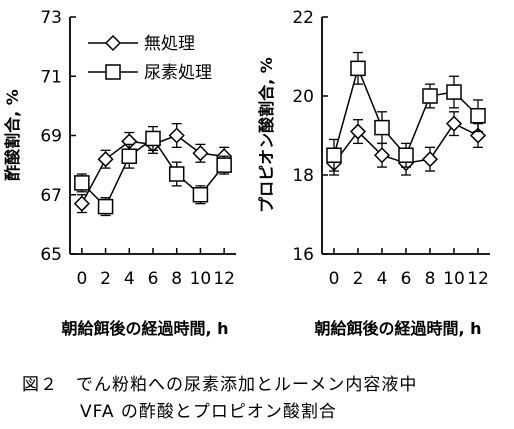 This screenshot has width=514, height=429. I want to click on y-tick-label: 71, so click(51, 77).